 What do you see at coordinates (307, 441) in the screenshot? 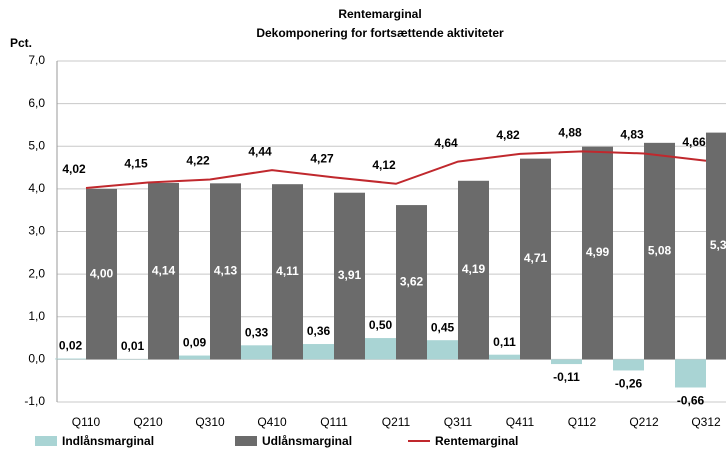
I see `legend-label: Udlånsmarginal` at bounding box center [307, 441].